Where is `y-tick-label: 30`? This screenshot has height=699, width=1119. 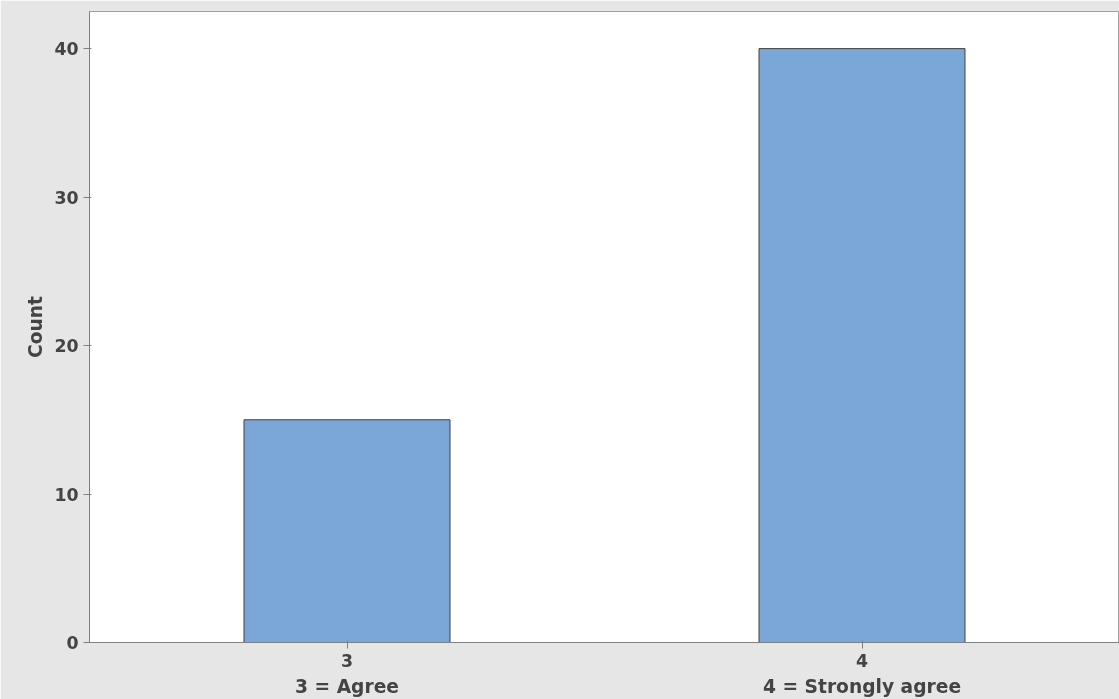
y-tick-label: 30 is located at coordinates (66, 197).